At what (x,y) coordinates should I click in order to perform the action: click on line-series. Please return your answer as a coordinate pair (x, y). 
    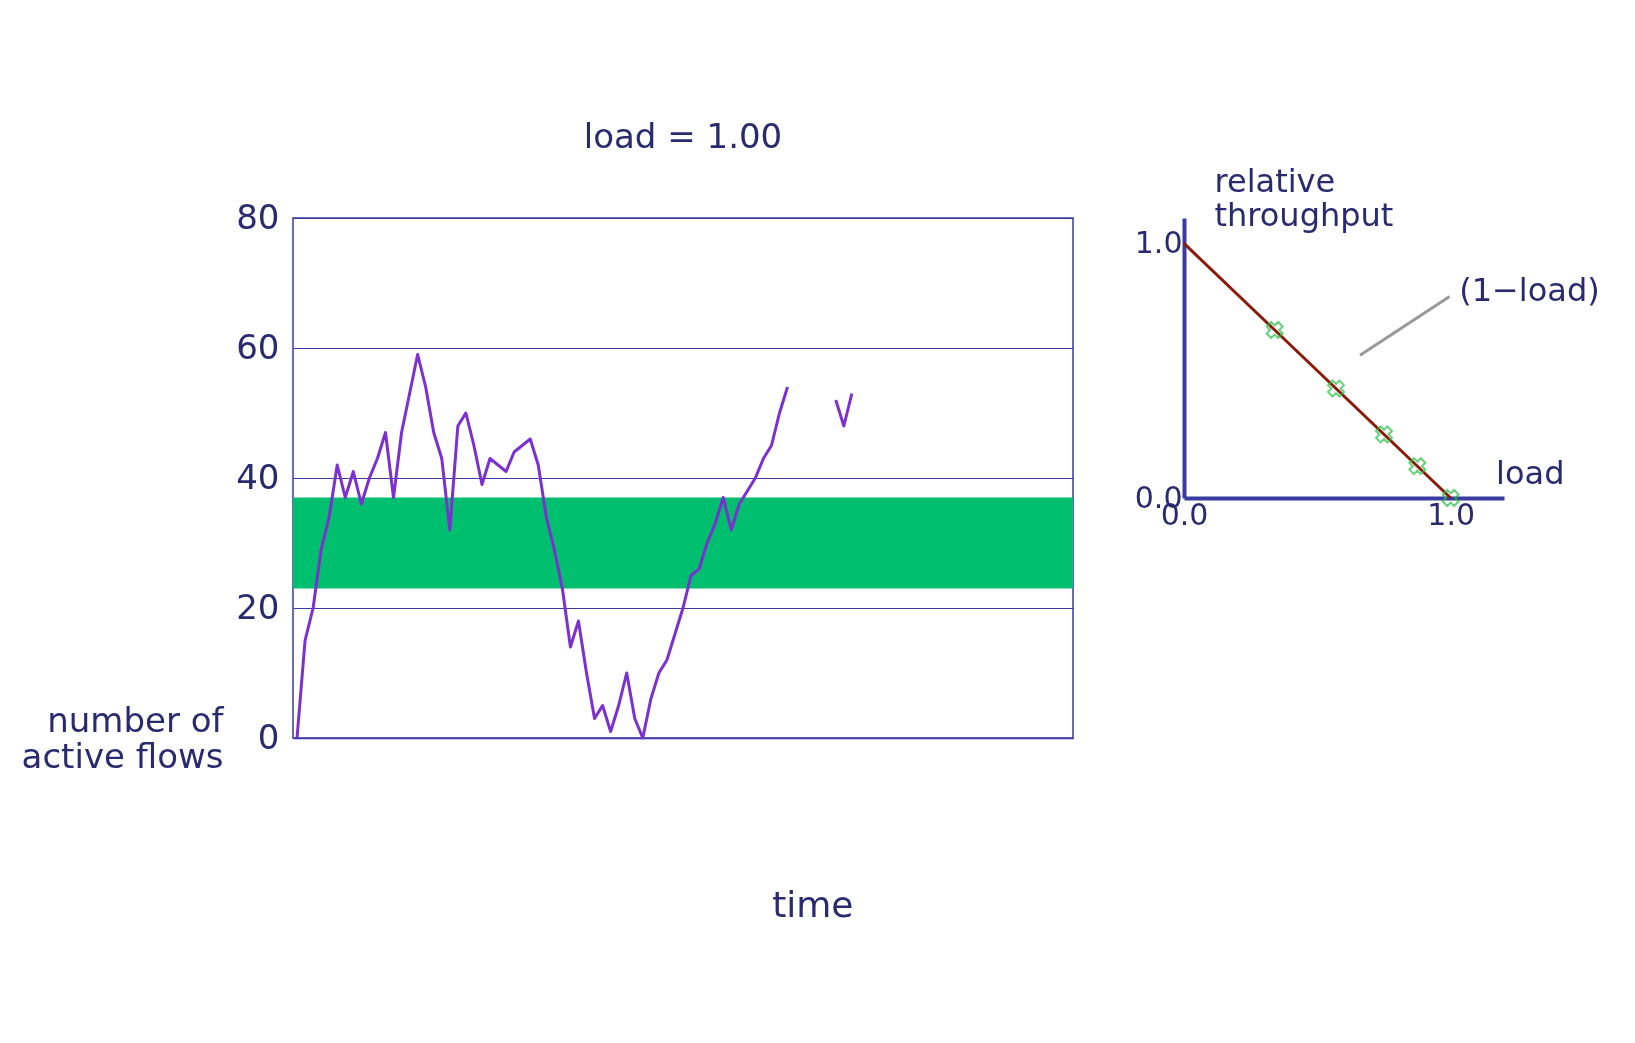
    Looking at the image, I should click on (542, 546).